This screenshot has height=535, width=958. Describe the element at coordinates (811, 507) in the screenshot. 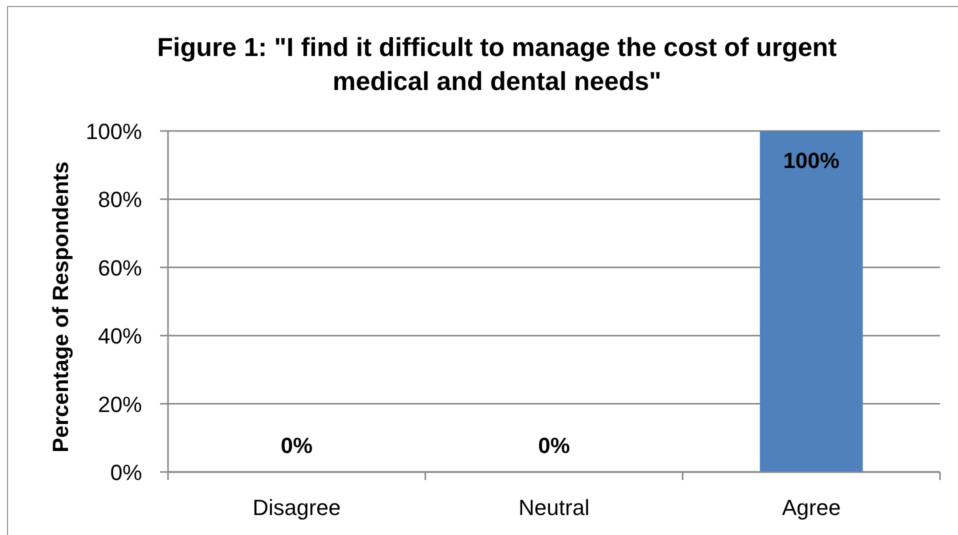

I see `x-tick-label: Agree` at that location.